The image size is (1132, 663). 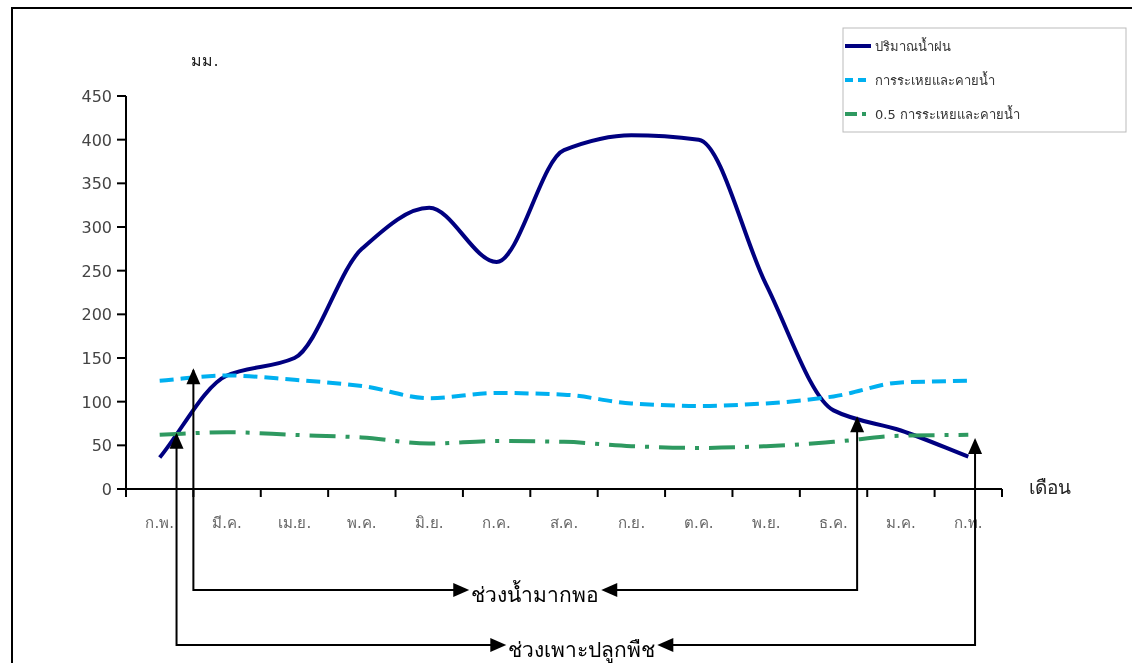 I want to click on x-axis-title: เดือน, so click(x=1050, y=487).